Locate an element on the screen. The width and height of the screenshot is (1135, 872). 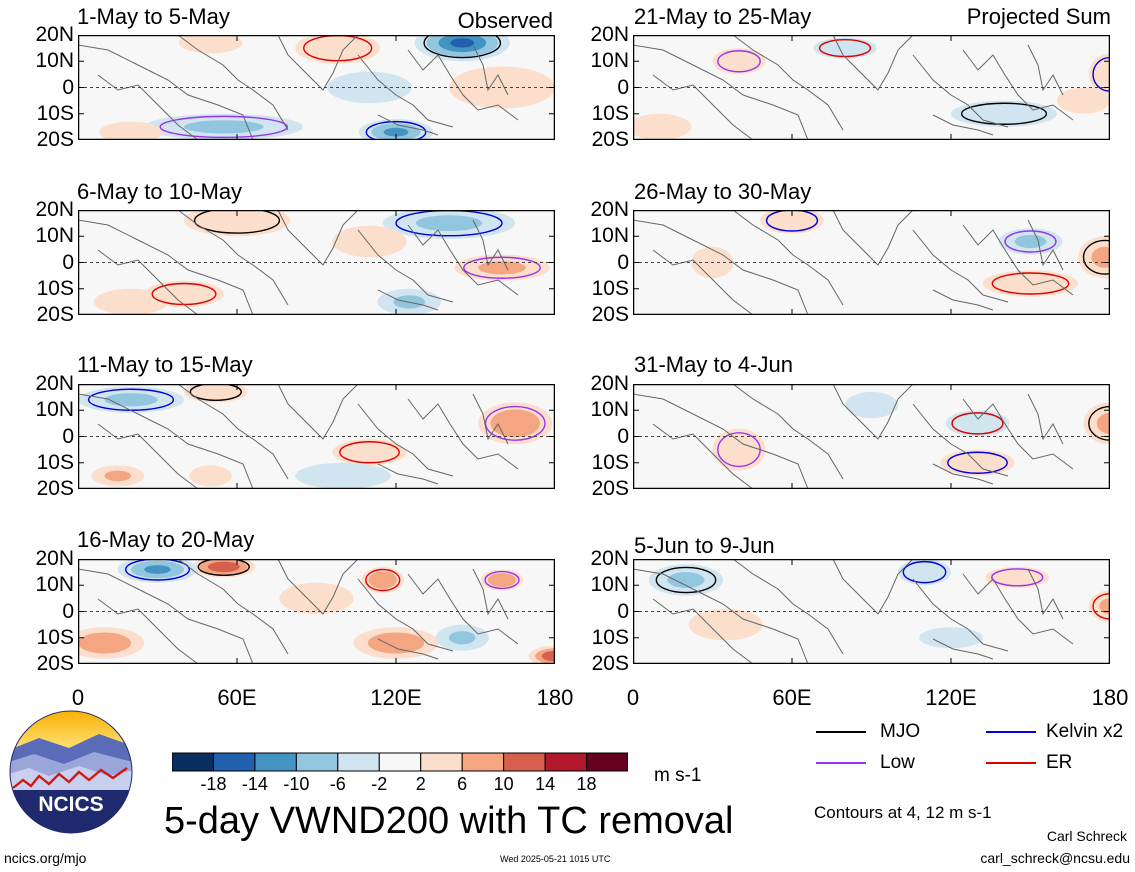
panel-title: 16-May to 20-May is located at coordinates (166, 539).